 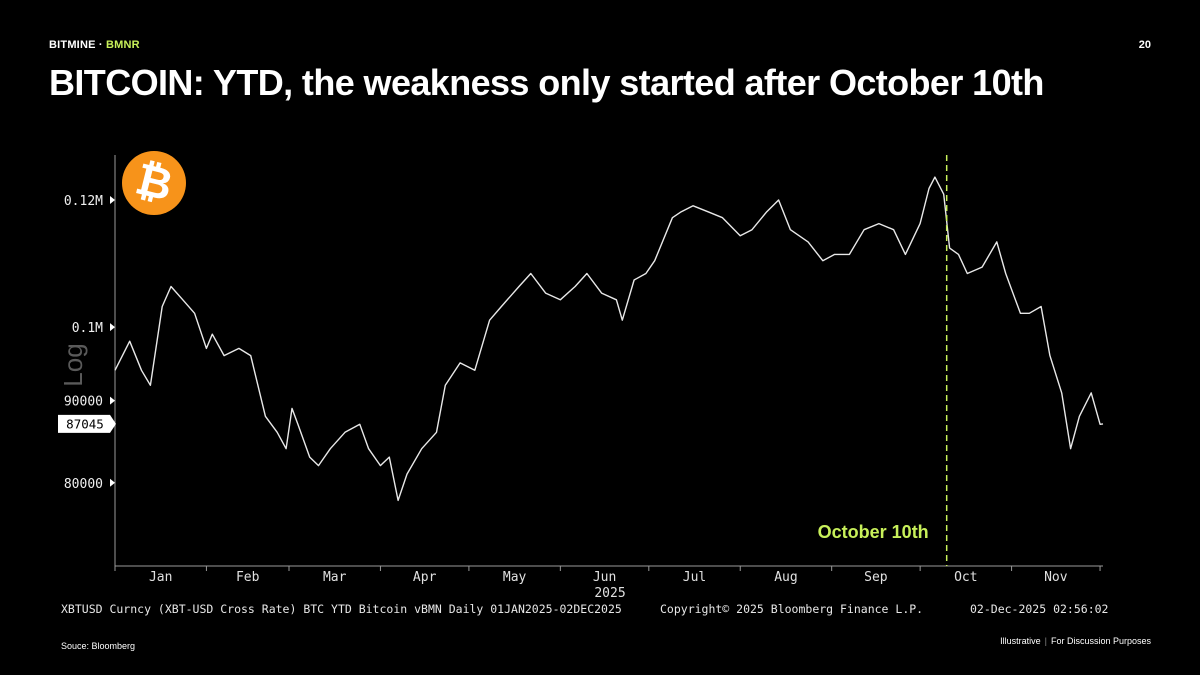 What do you see at coordinates (1100, 641) in the screenshot?
I see `disclaimer-purpose: For Discussion Purposes` at bounding box center [1100, 641].